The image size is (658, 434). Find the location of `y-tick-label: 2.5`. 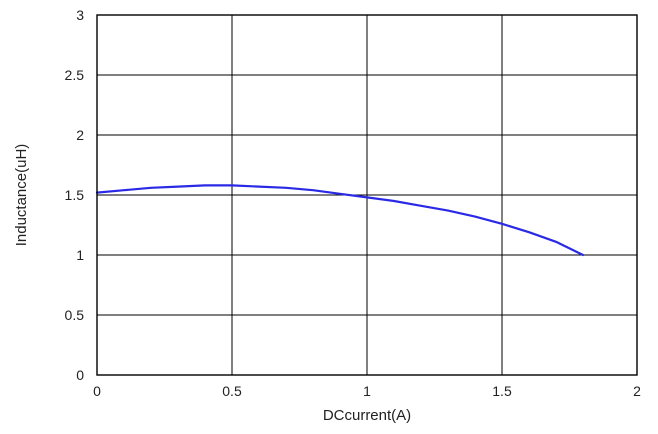

y-tick-label: 2.5 is located at coordinates (75, 75).